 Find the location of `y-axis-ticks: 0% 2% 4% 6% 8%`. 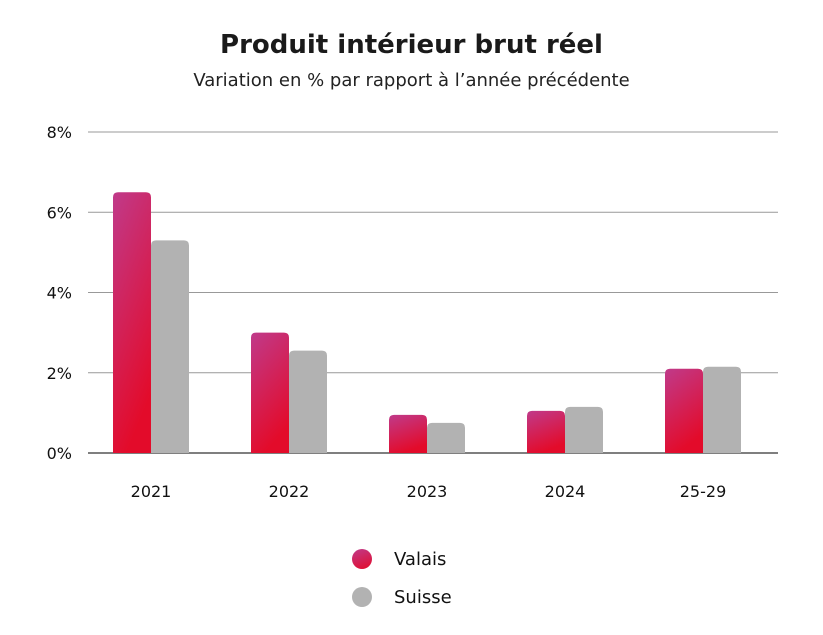

y-axis-ticks: 0% 2% 4% 6% 8% is located at coordinates (59, 293).